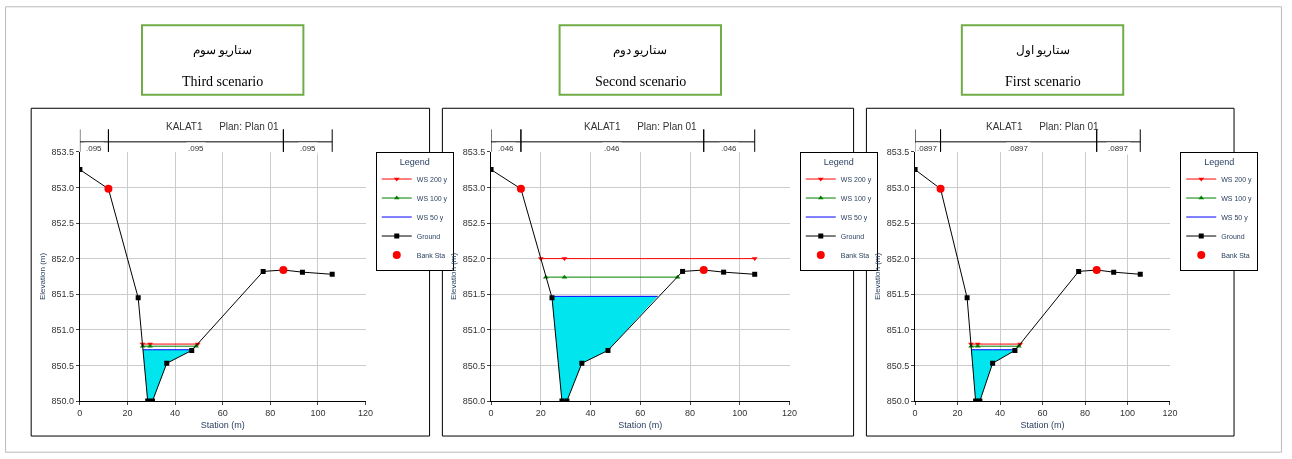 This screenshot has width=1292, height=459. I want to click on text: ستاريو اول, so click(1043, 50).